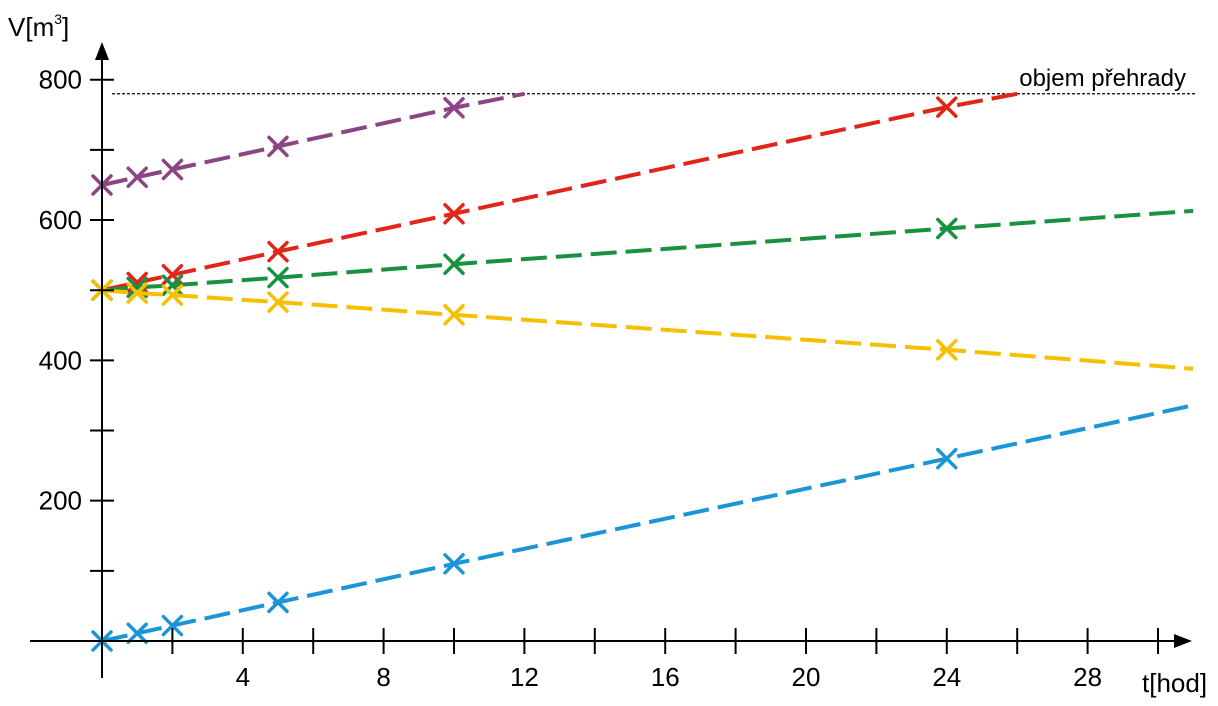 The image size is (1218, 706). What do you see at coordinates (1183, 641) in the screenshot?
I see `x-axis-arrow` at bounding box center [1183, 641].